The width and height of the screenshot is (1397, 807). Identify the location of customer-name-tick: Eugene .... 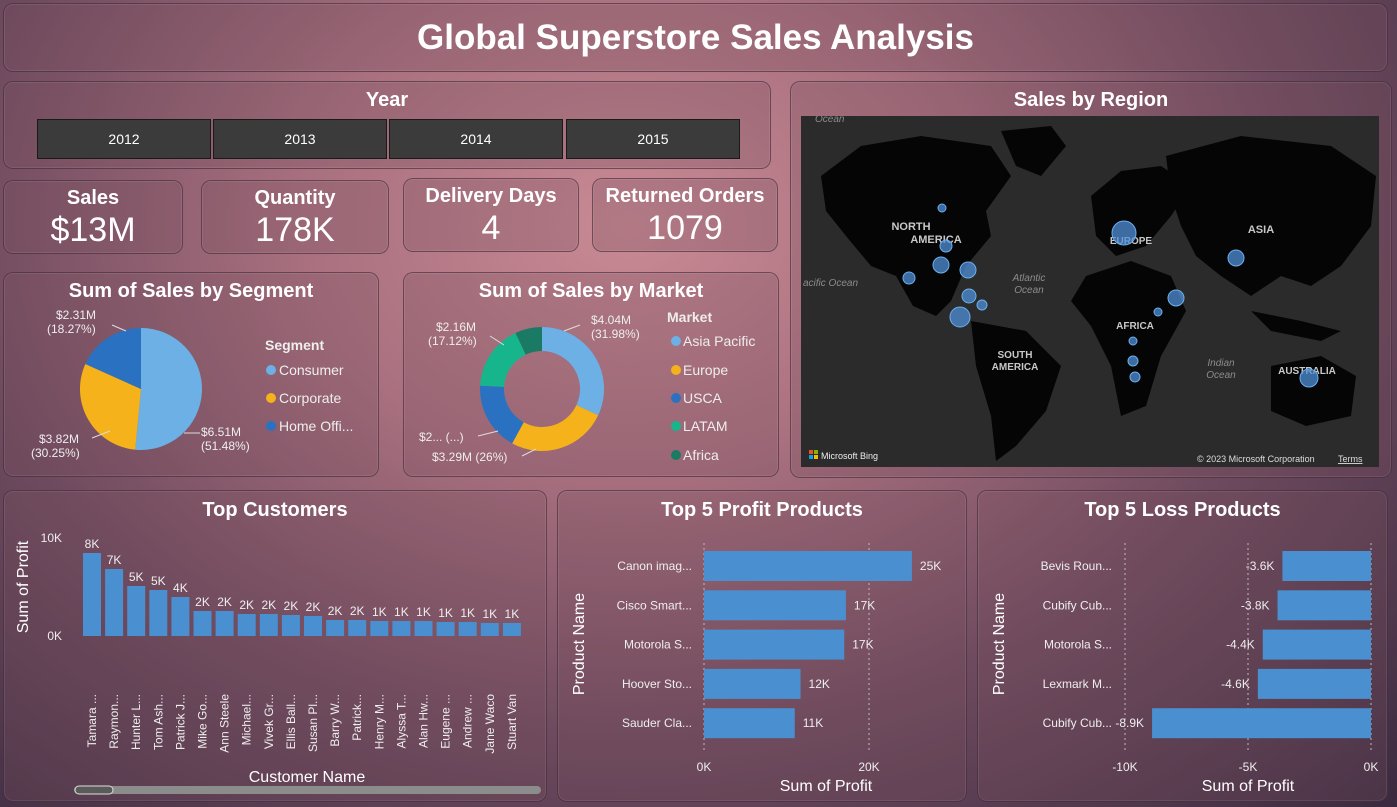
(446, 721).